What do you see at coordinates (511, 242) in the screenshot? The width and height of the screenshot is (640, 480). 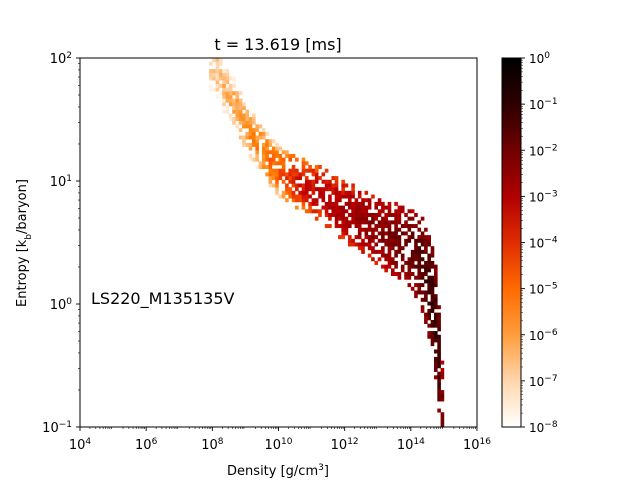 I see `colorbar-gradient` at bounding box center [511, 242].